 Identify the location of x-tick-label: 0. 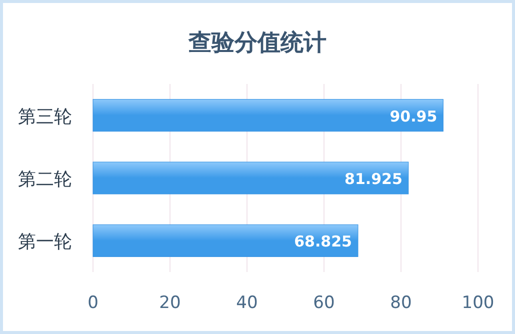
(93, 303).